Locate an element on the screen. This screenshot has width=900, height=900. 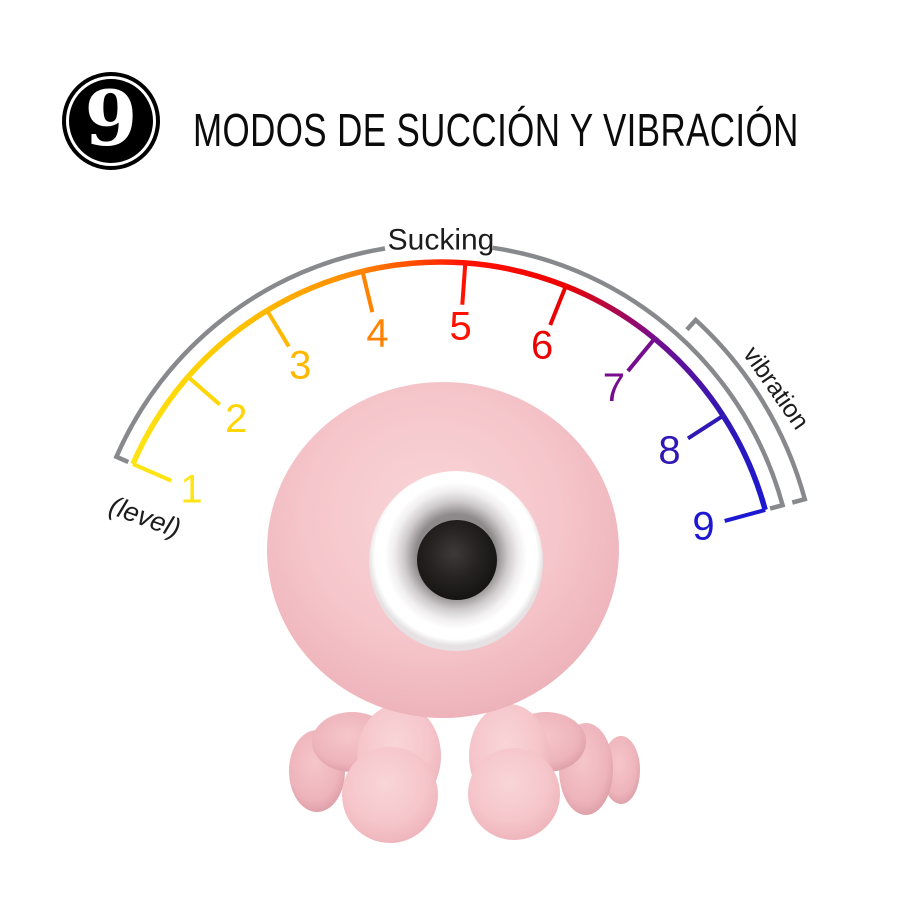
step-badge: 9 is located at coordinates (111, 121).